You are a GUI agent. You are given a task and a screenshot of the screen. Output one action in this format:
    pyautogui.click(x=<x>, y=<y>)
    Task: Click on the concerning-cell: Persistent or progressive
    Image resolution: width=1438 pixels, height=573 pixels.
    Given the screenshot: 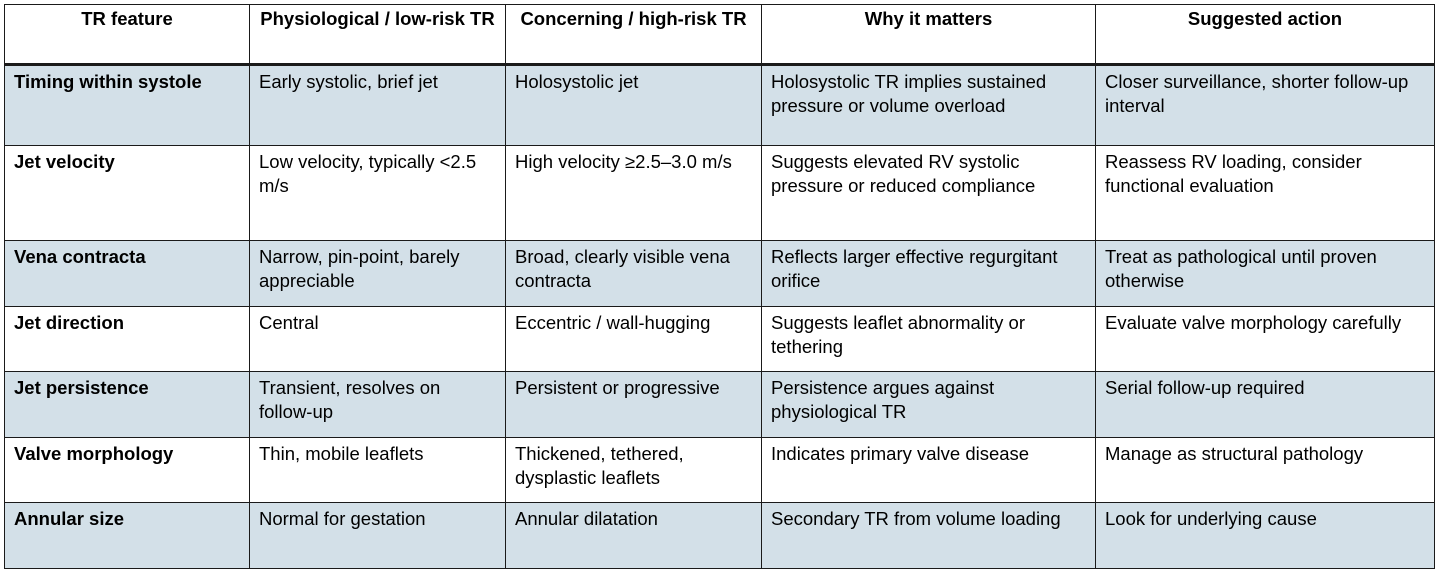 What is the action you would take?
    pyautogui.click(x=633, y=404)
    